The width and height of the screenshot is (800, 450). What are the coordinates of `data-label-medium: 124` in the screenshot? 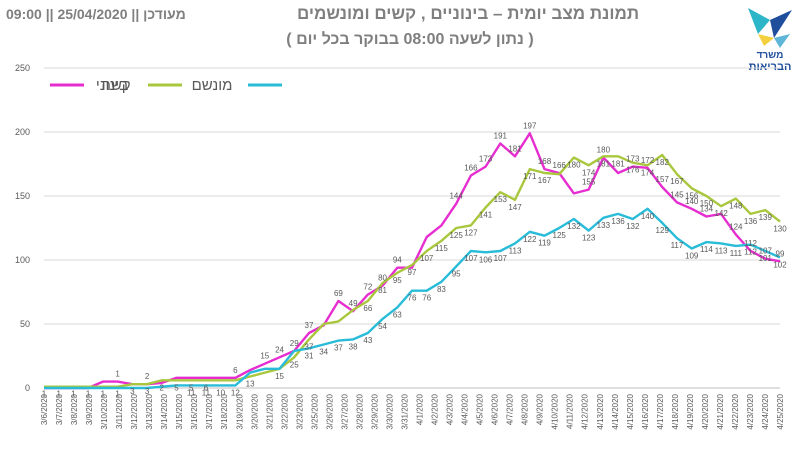 It's located at (736, 226).